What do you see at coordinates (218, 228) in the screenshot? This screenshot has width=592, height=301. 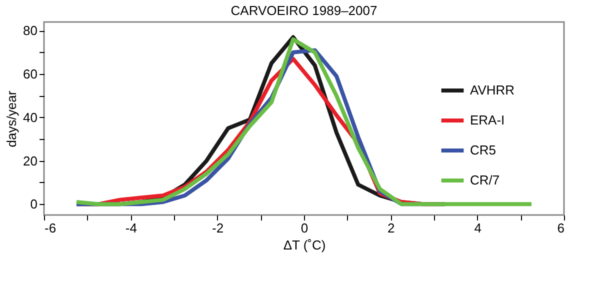 I see `x-tick-label: -2` at bounding box center [218, 228].